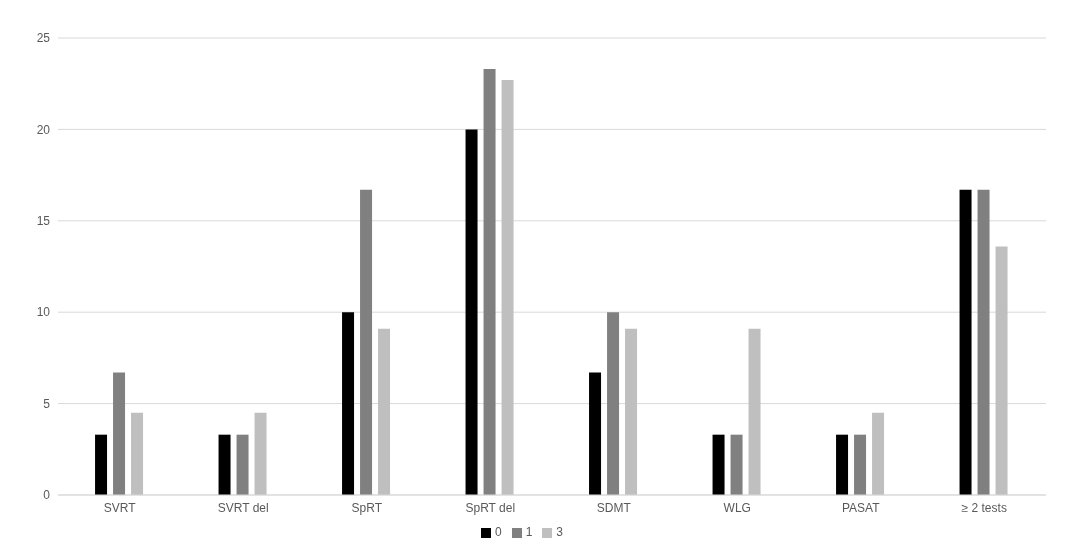 This screenshot has width=1084, height=552. What do you see at coordinates (861, 507) in the screenshot?
I see `x-tick-label: PASAT` at bounding box center [861, 507].